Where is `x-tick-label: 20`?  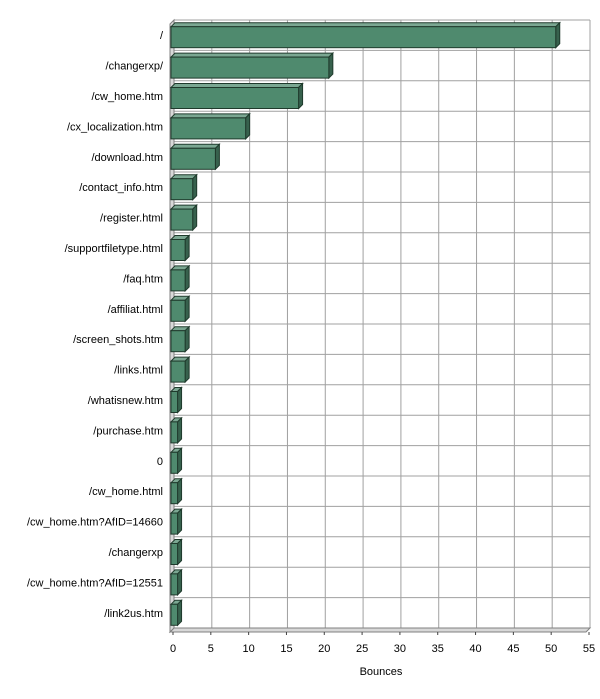
x-tick-label: 20 is located at coordinates (324, 649).